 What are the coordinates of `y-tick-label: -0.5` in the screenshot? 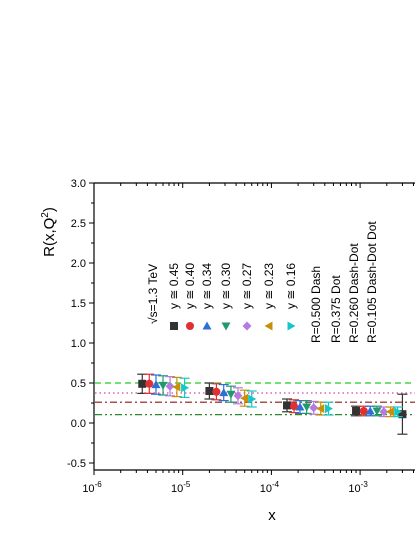 It's located at (76, 464).